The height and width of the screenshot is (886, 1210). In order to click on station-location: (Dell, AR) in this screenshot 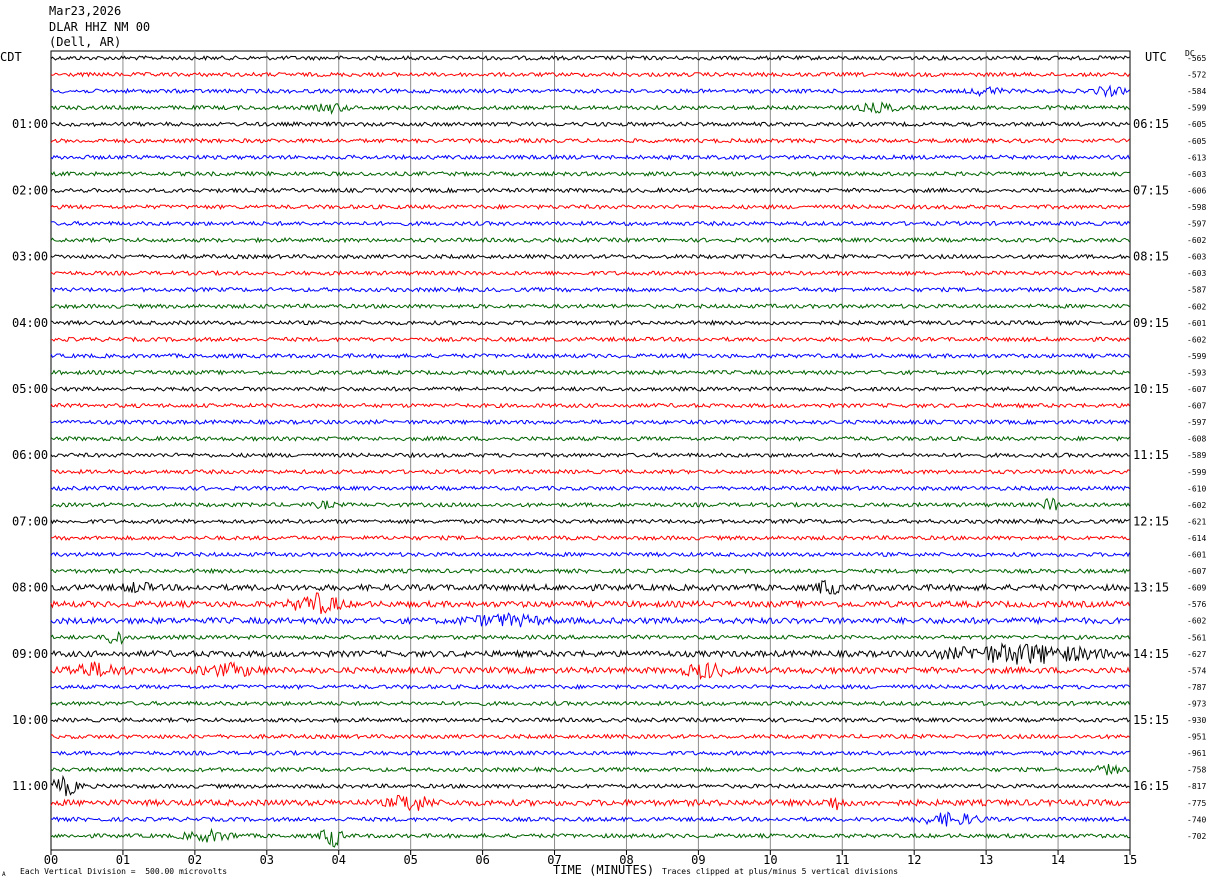, I will do `click(85, 42)`.